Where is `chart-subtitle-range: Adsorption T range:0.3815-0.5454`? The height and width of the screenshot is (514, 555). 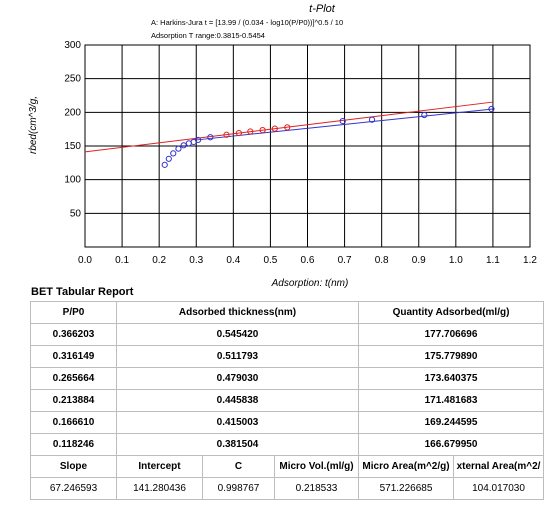
chart-subtitle-range: Adsorption T range:0.3815-0.5454 is located at coordinates (208, 35).